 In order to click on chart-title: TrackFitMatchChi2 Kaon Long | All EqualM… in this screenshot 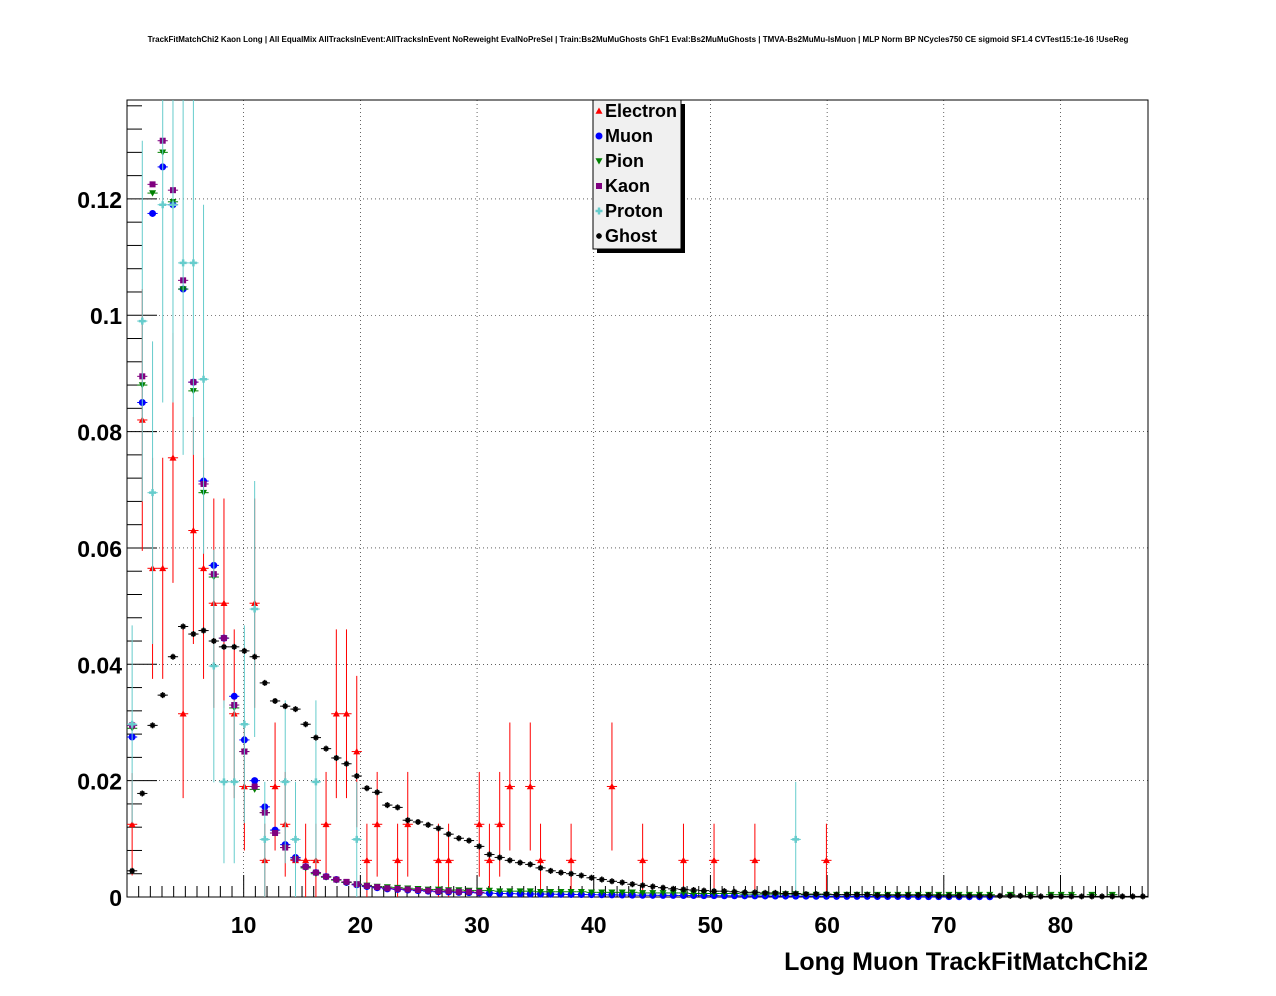, I will do `click(638, 39)`.